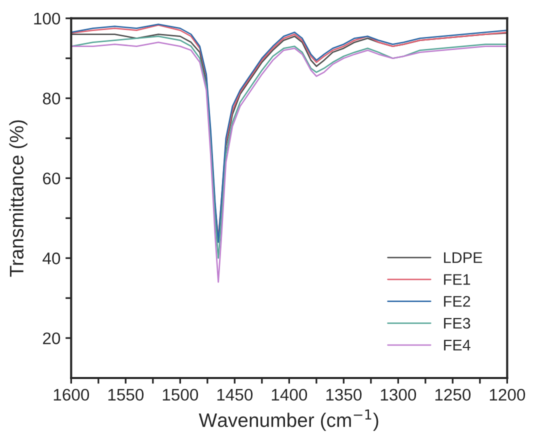 Image resolution: width=535 pixels, height=436 pixels. What do you see at coordinates (51, 338) in the screenshot?
I see `y-tick-label: 20` at bounding box center [51, 338].